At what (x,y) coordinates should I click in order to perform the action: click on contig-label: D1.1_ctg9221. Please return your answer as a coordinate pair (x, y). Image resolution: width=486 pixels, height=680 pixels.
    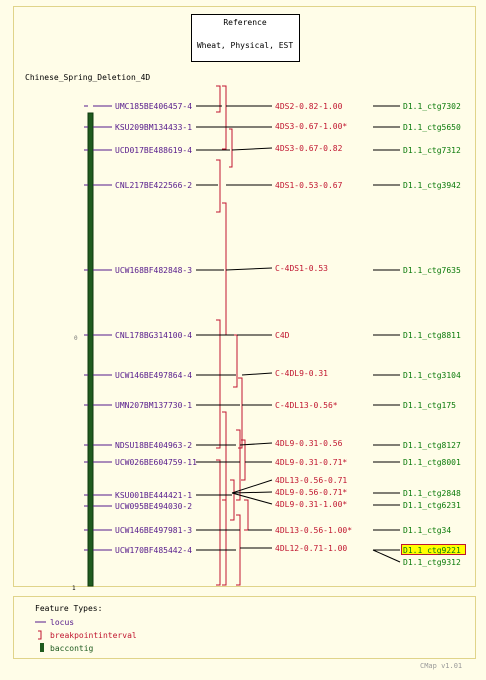
    Looking at the image, I should click on (432, 550).